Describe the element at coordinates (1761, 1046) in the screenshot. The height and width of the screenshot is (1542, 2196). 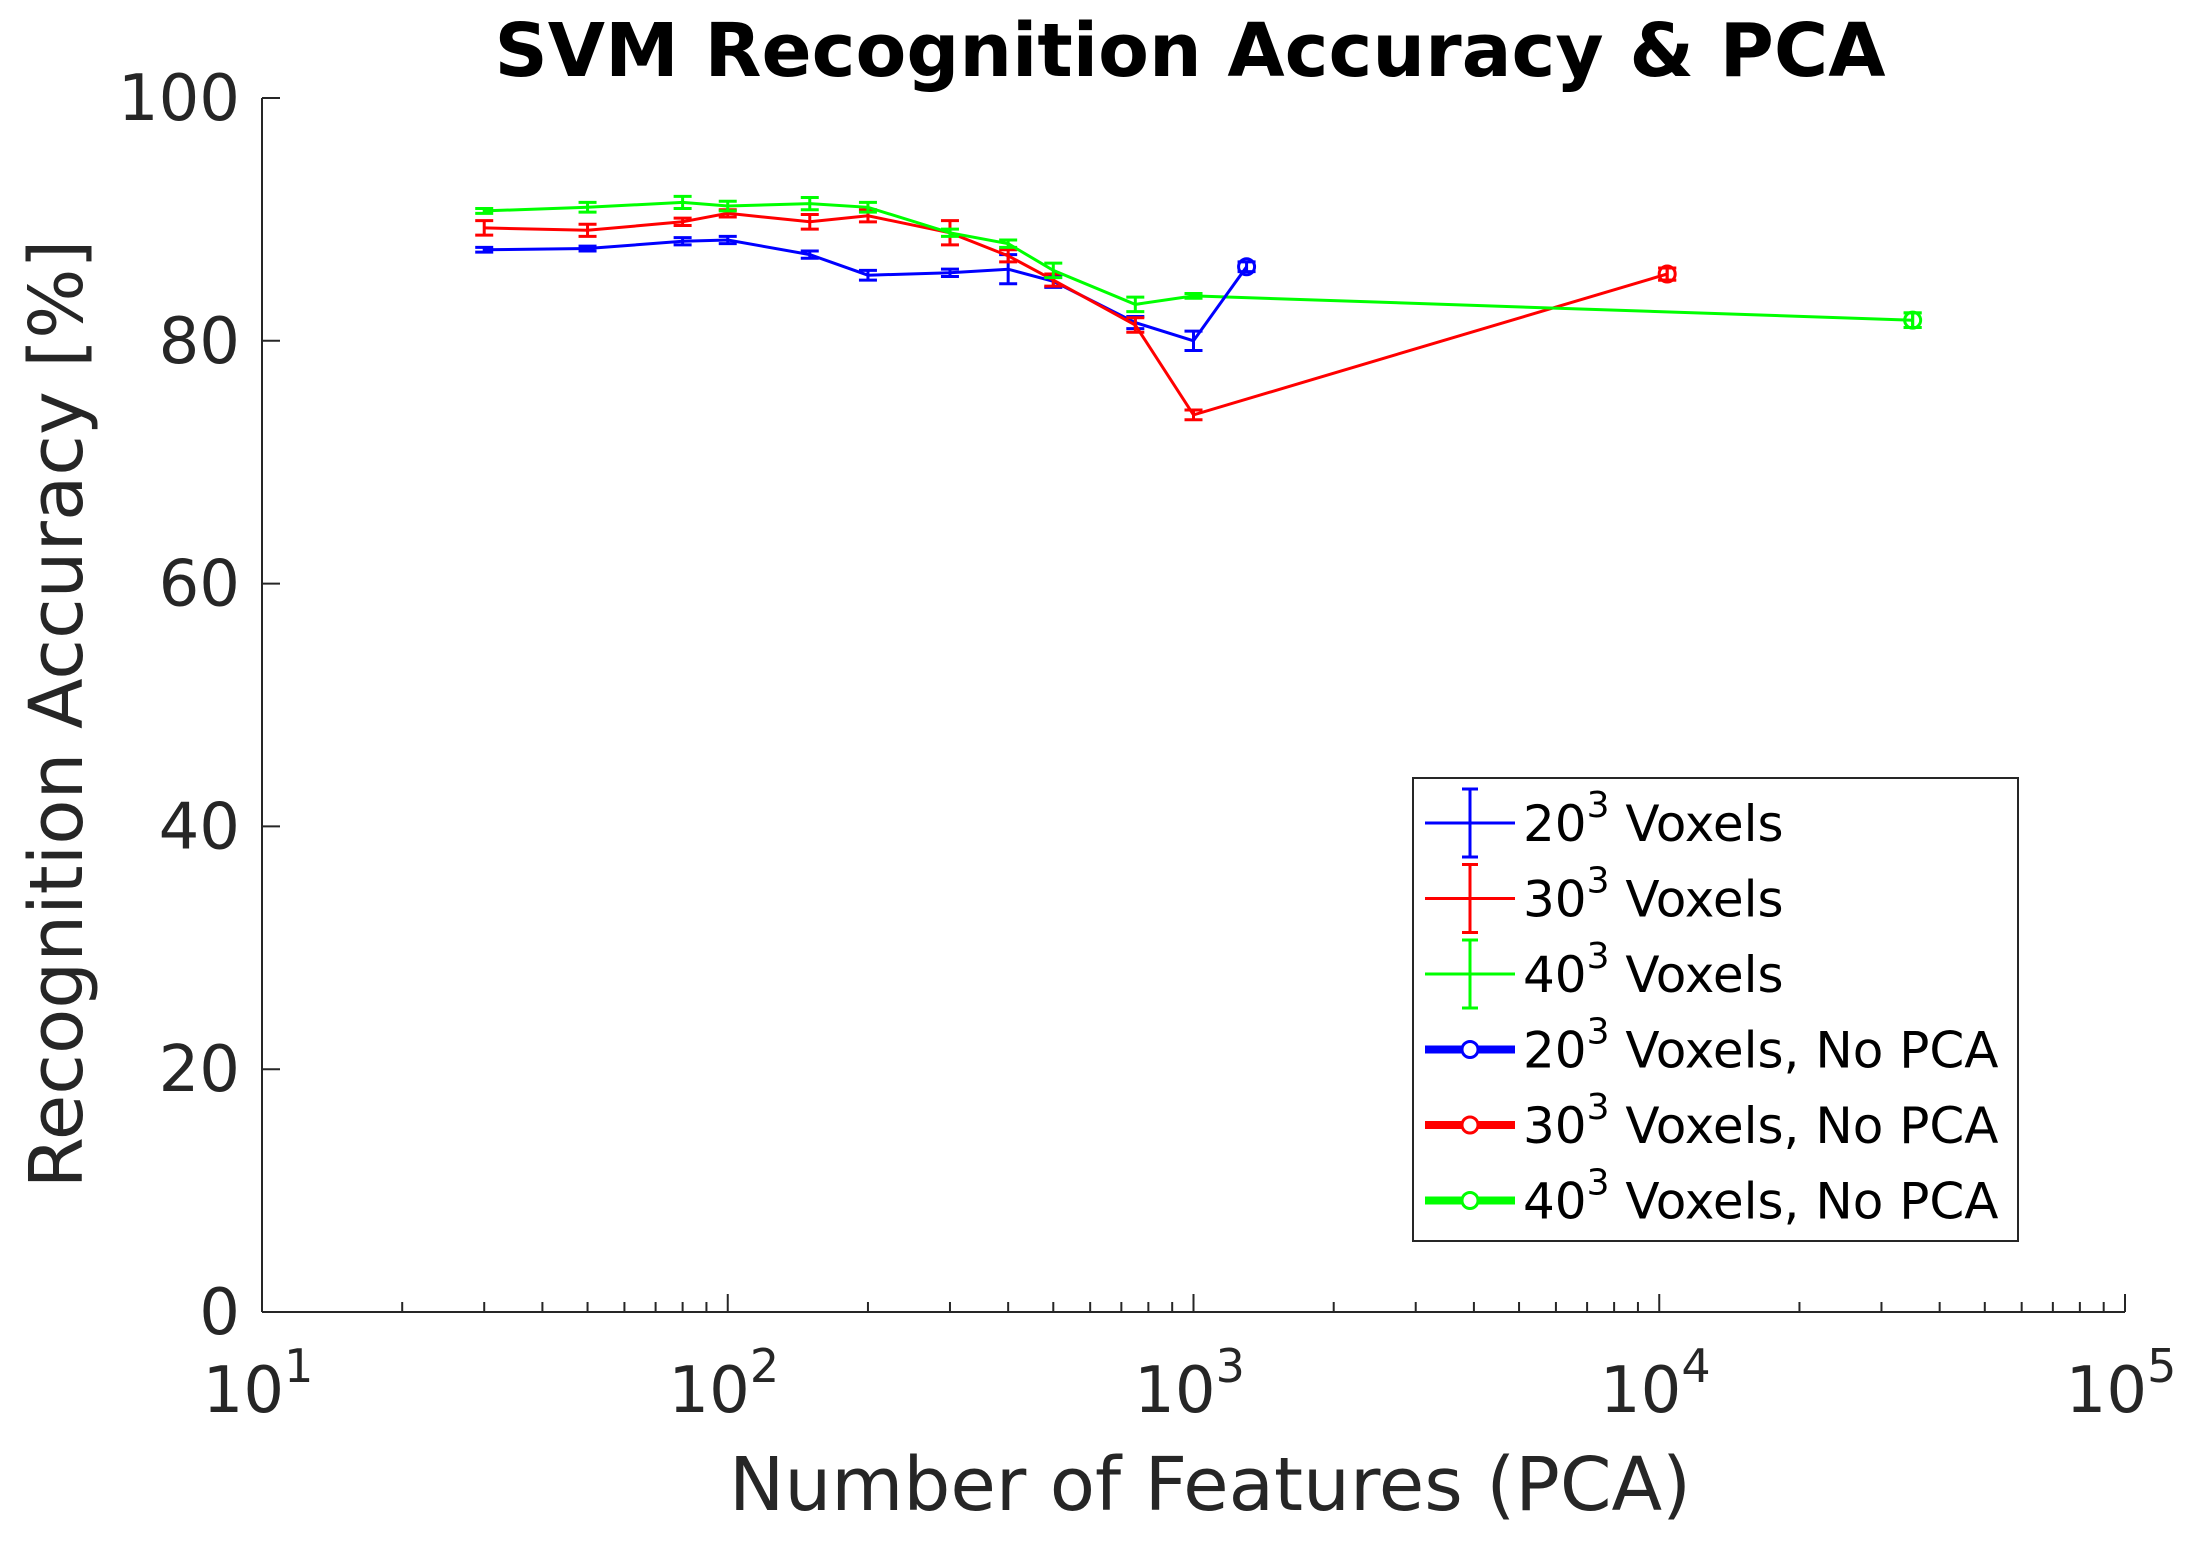
I see `legend-label: 203 Voxels, No PCA` at that location.